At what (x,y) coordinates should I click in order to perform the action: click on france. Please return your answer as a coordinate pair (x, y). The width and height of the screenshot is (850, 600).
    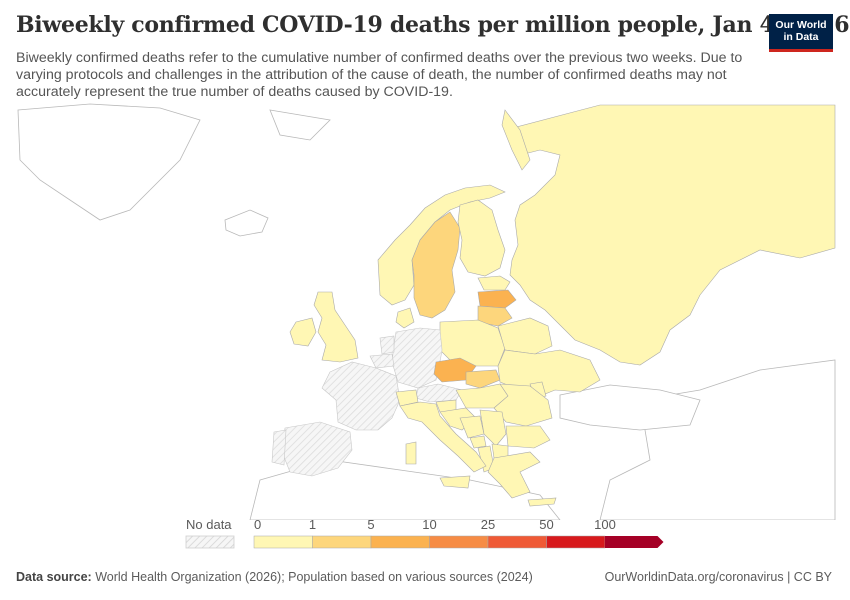
    Looking at the image, I should click on (361, 396).